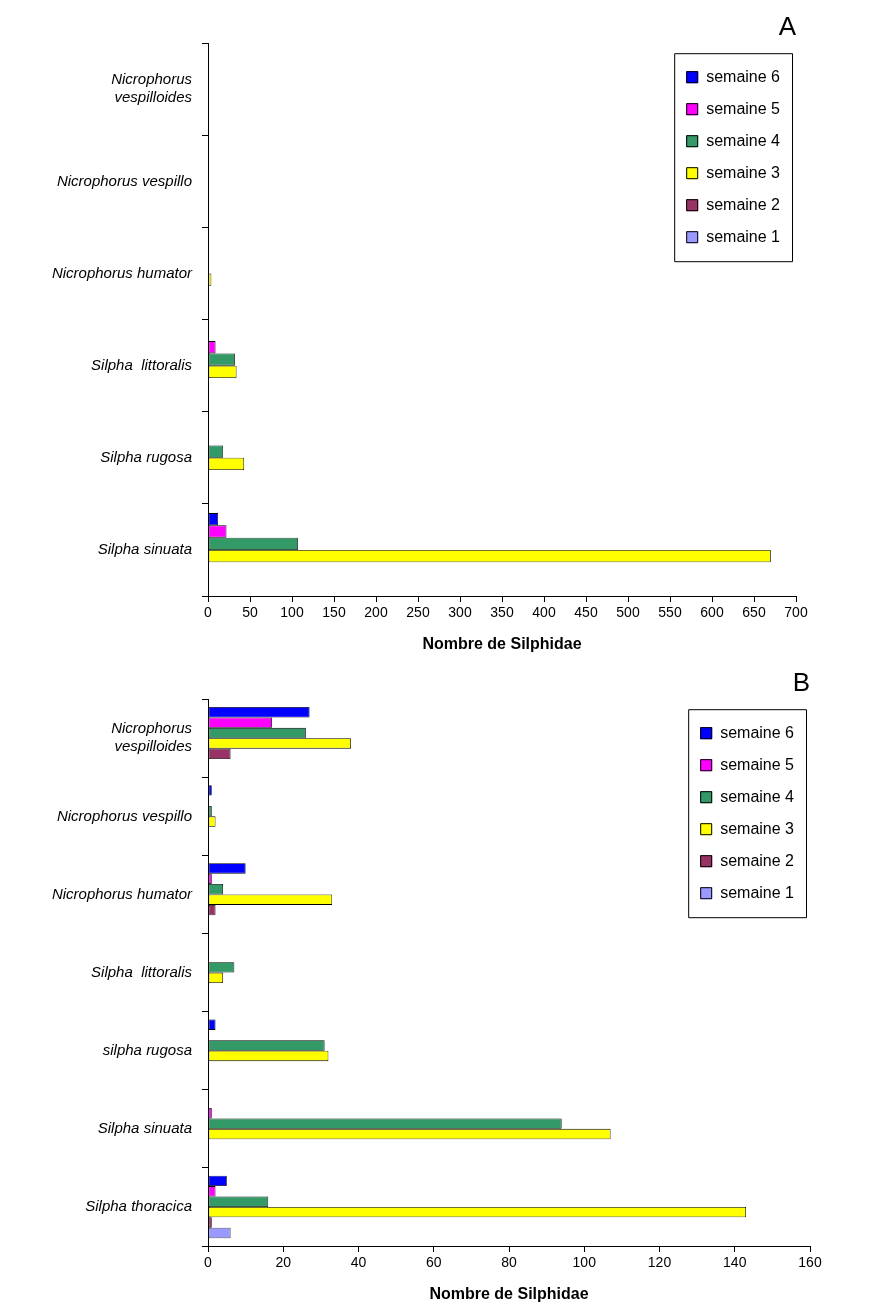 This screenshot has height=1316, width=880. What do you see at coordinates (358, 1262) in the screenshot?
I see `x-tick-label: 40` at bounding box center [358, 1262].